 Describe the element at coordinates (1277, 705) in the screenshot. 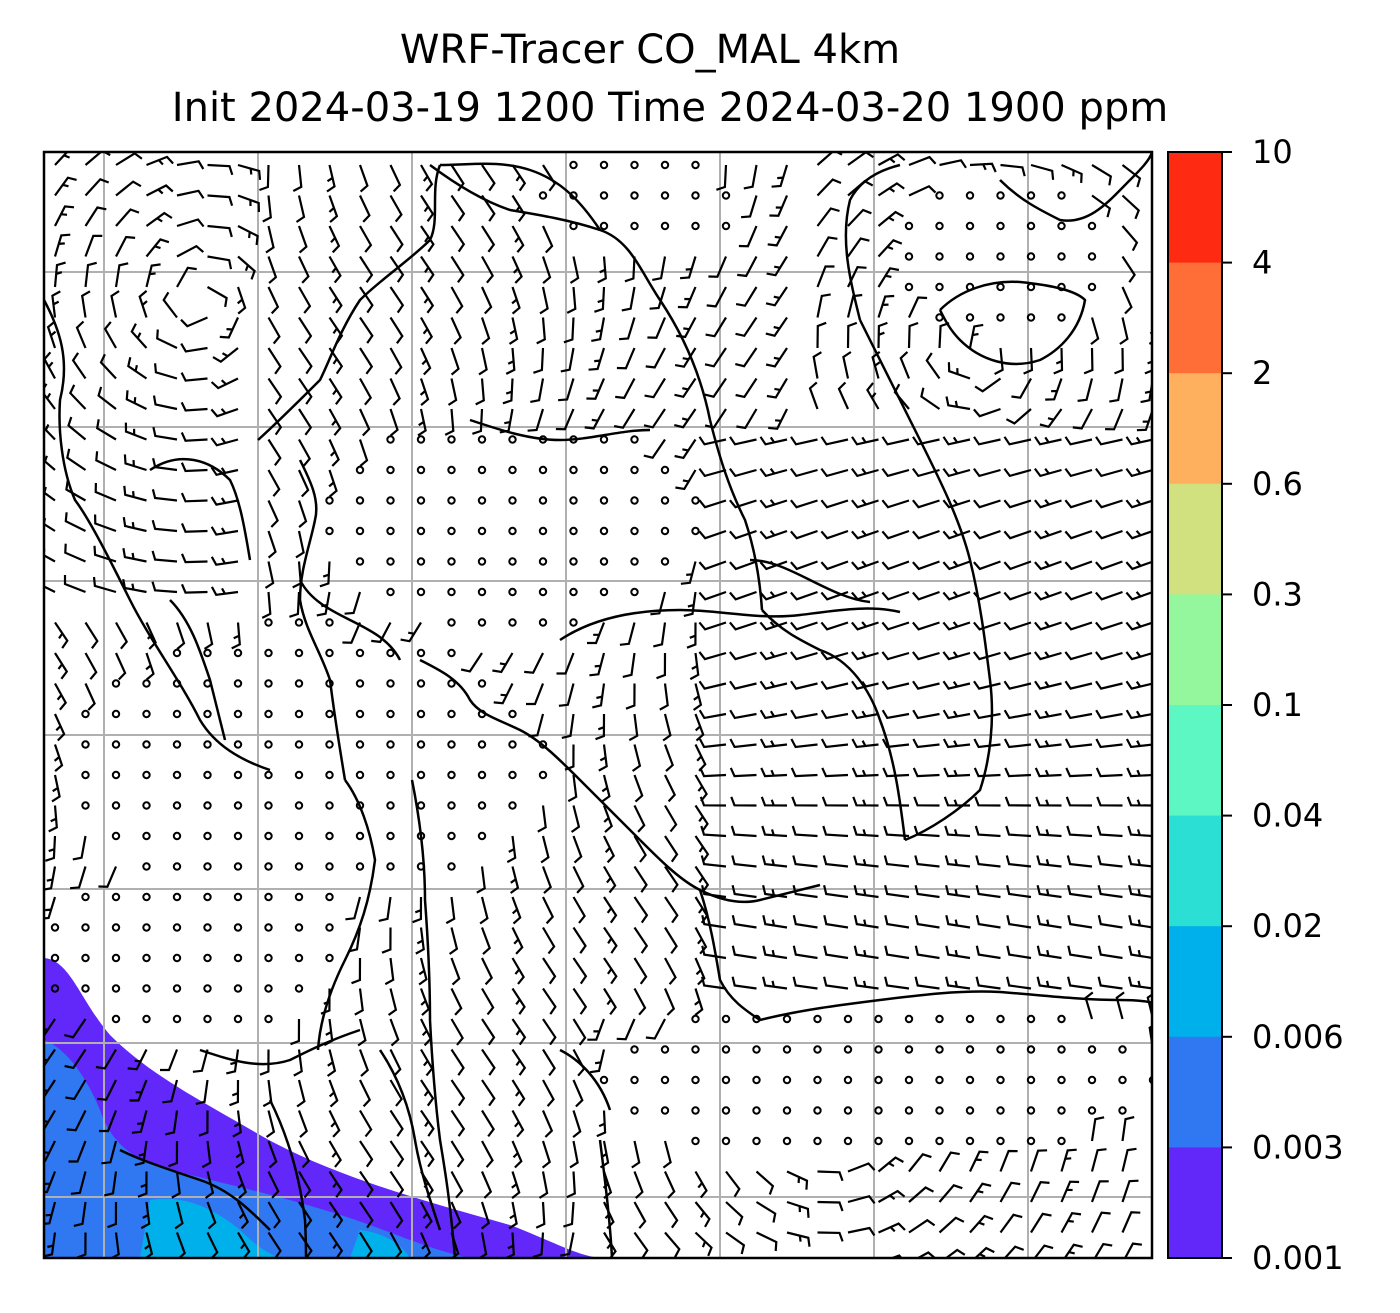

I see `colorbar-tick-label: 0.1` at that location.